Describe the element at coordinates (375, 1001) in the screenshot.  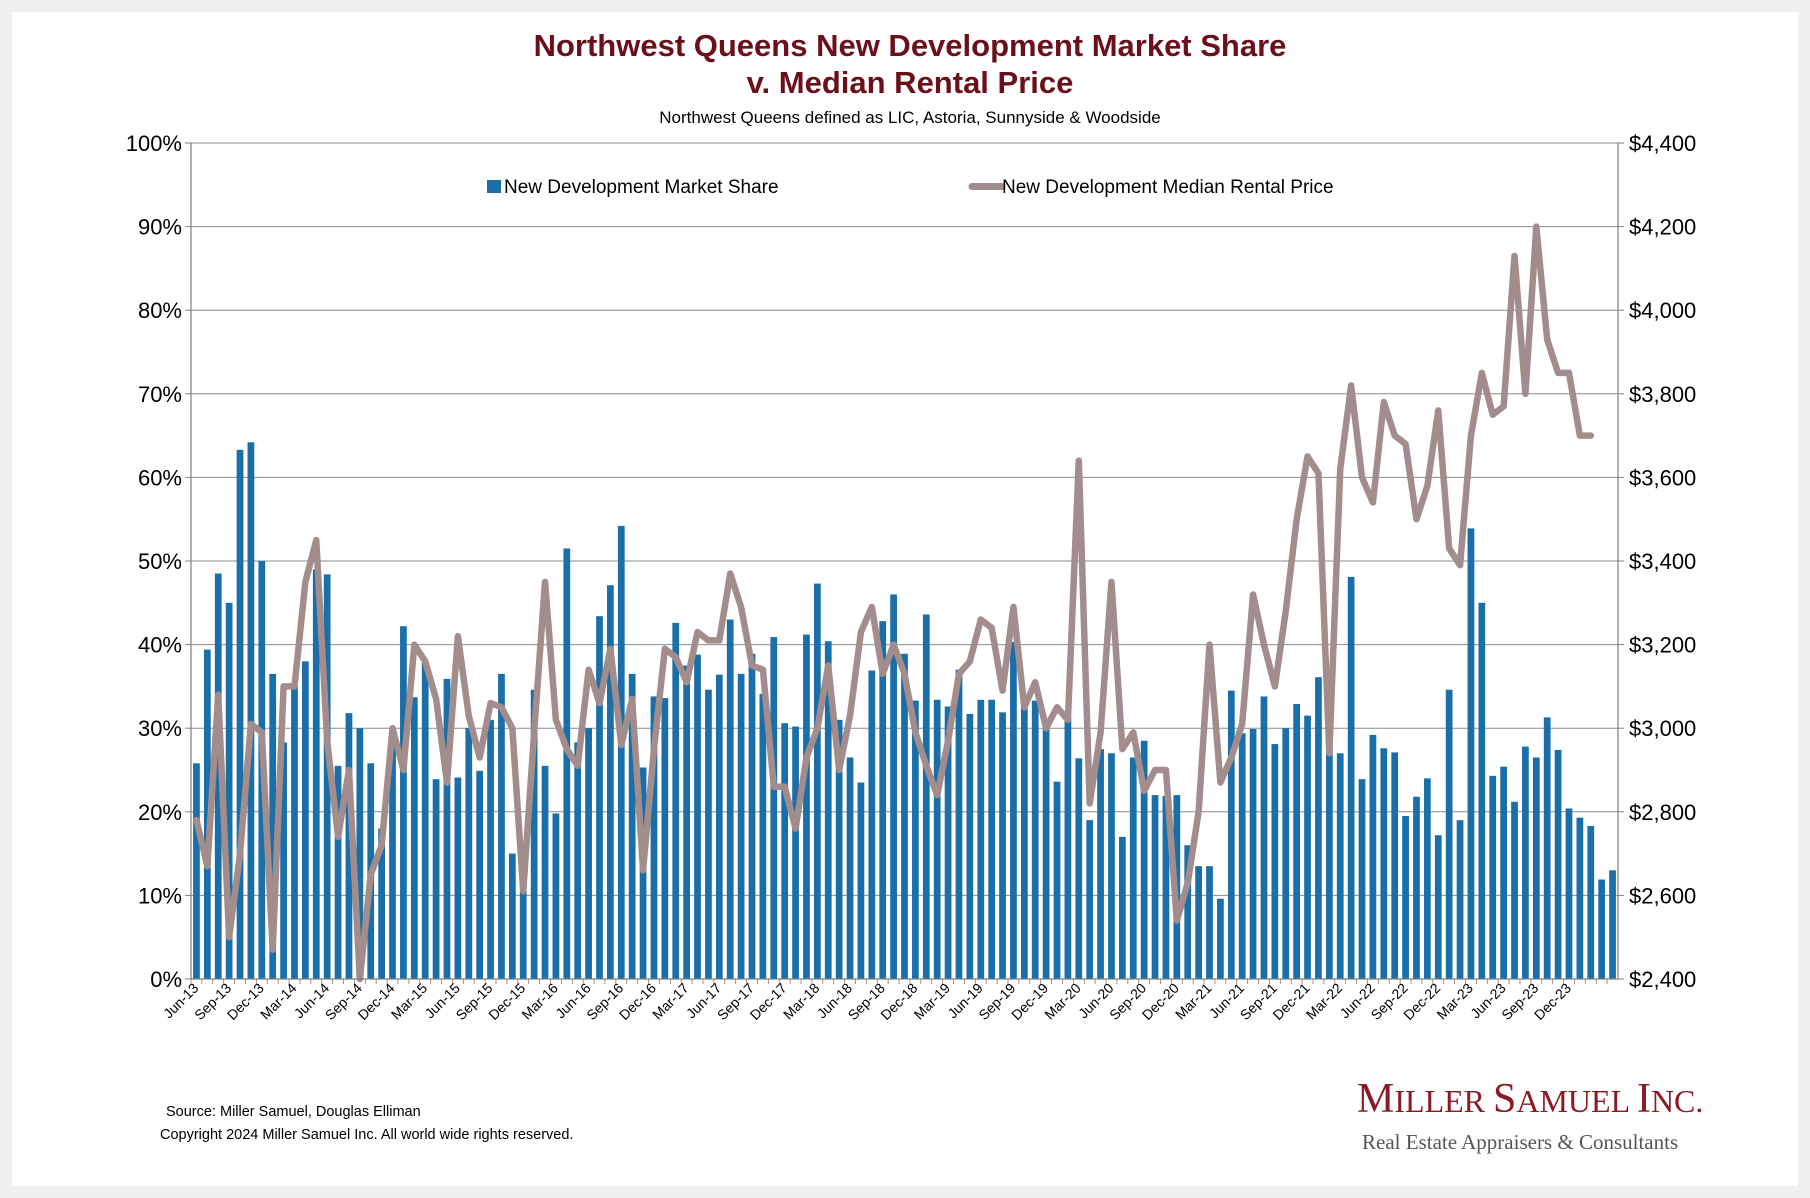
I see `x-tick-label: Dec-14` at that location.